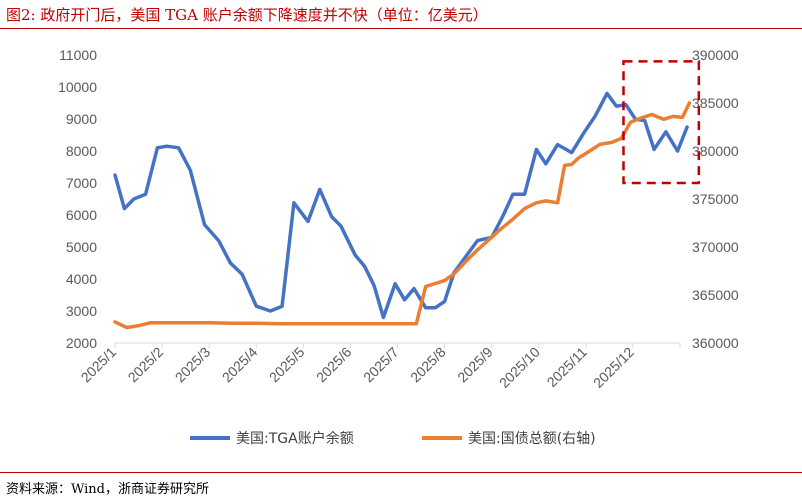  Describe the element at coordinates (81, 311) in the screenshot. I see `y-left-tick-label: 3000` at that location.